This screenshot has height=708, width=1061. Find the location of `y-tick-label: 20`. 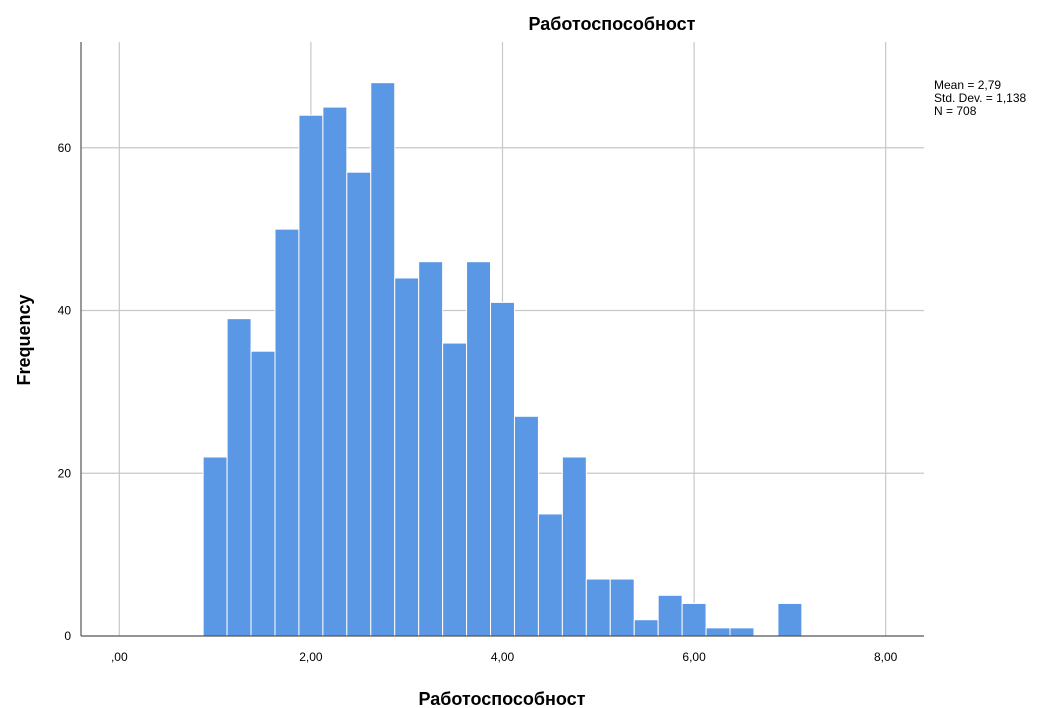

y-tick-label: 20 is located at coordinates (65, 473).